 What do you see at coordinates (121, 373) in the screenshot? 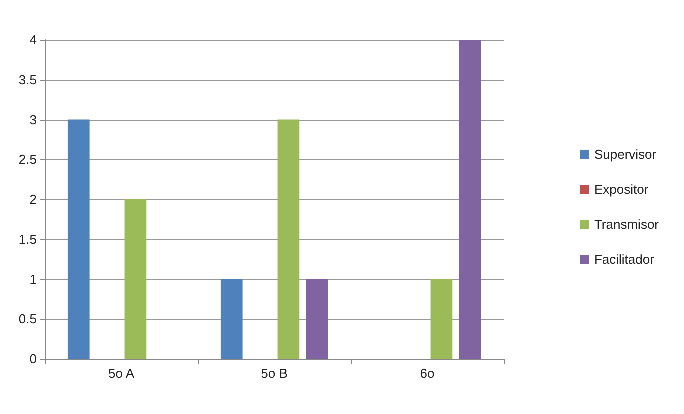
I see `x-tick-label: 5o A` at bounding box center [121, 373].